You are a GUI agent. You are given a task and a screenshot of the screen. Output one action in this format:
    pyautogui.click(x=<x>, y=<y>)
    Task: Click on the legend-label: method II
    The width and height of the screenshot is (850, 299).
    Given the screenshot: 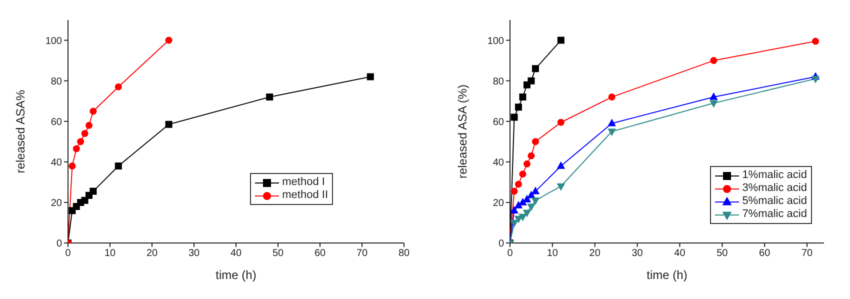 What is the action you would take?
    pyautogui.click(x=305, y=195)
    